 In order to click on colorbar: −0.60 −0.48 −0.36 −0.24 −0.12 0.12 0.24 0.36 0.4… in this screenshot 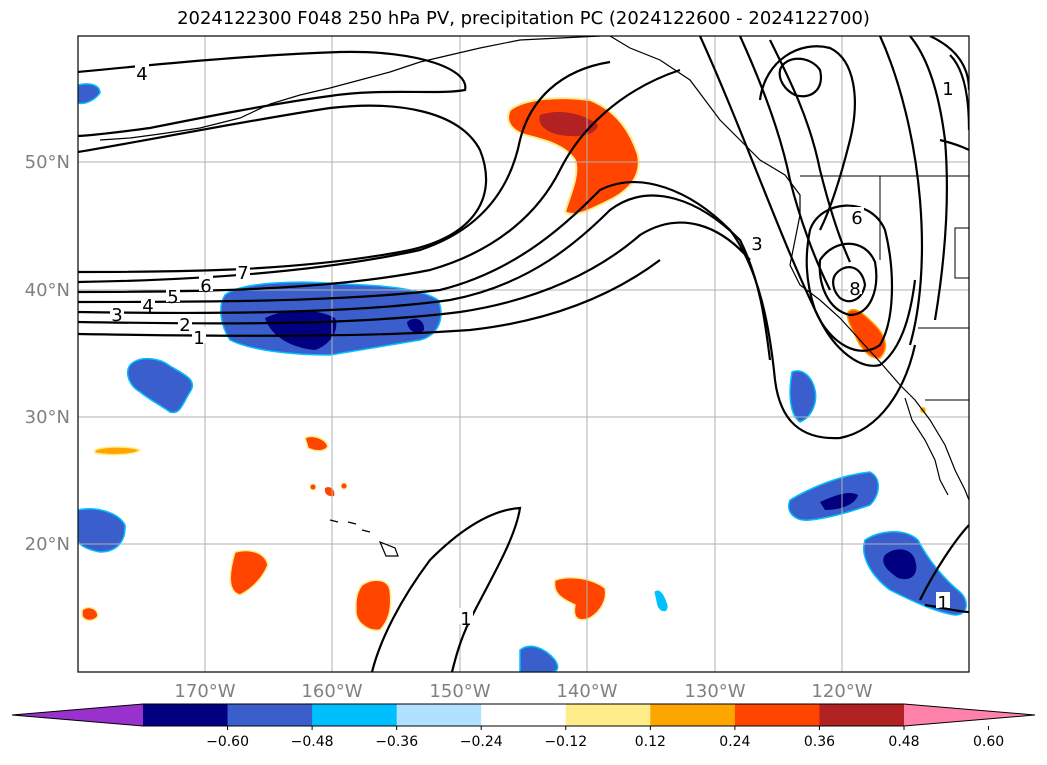, I will do `click(523, 726)`.